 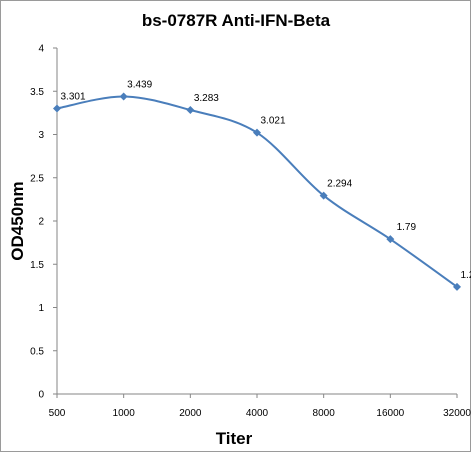 What do you see at coordinates (37, 265) in the screenshot?
I see `y-tick-label: 1.5` at bounding box center [37, 265].